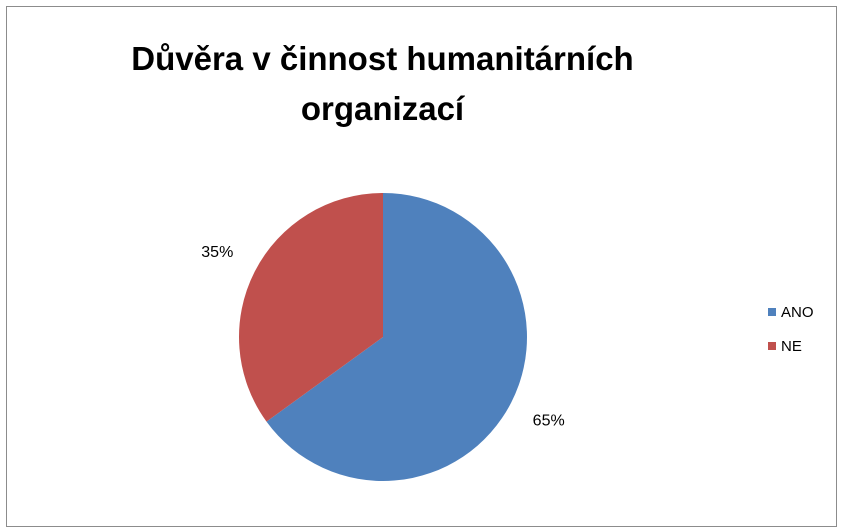 This screenshot has width=845, height=529. What do you see at coordinates (549, 421) in the screenshot?
I see `data-label-ano: 65%` at bounding box center [549, 421].